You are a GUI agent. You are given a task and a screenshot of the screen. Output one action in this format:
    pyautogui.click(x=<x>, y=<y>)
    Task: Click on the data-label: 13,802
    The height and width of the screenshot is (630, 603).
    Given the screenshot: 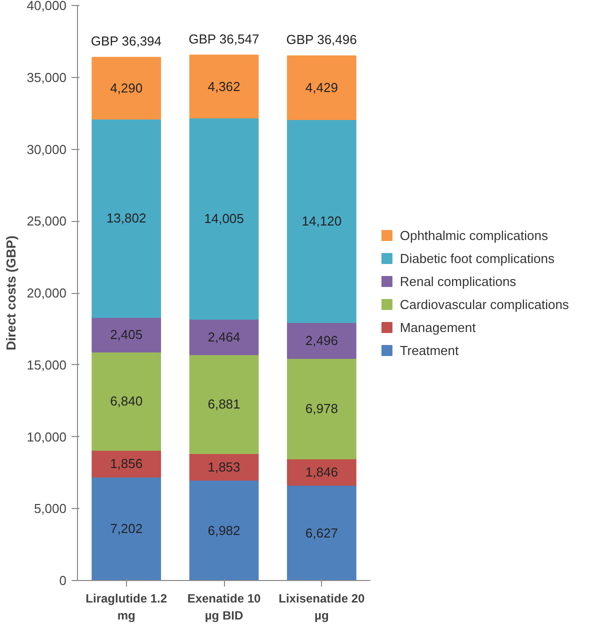 What is the action you would take?
    pyautogui.click(x=126, y=218)
    